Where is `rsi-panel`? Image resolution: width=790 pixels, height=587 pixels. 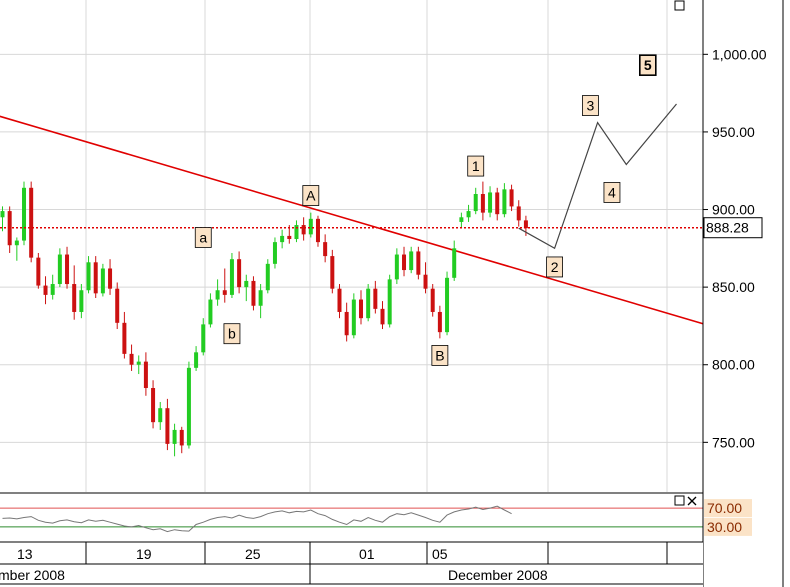 rsi-panel is located at coordinates (351, 512).